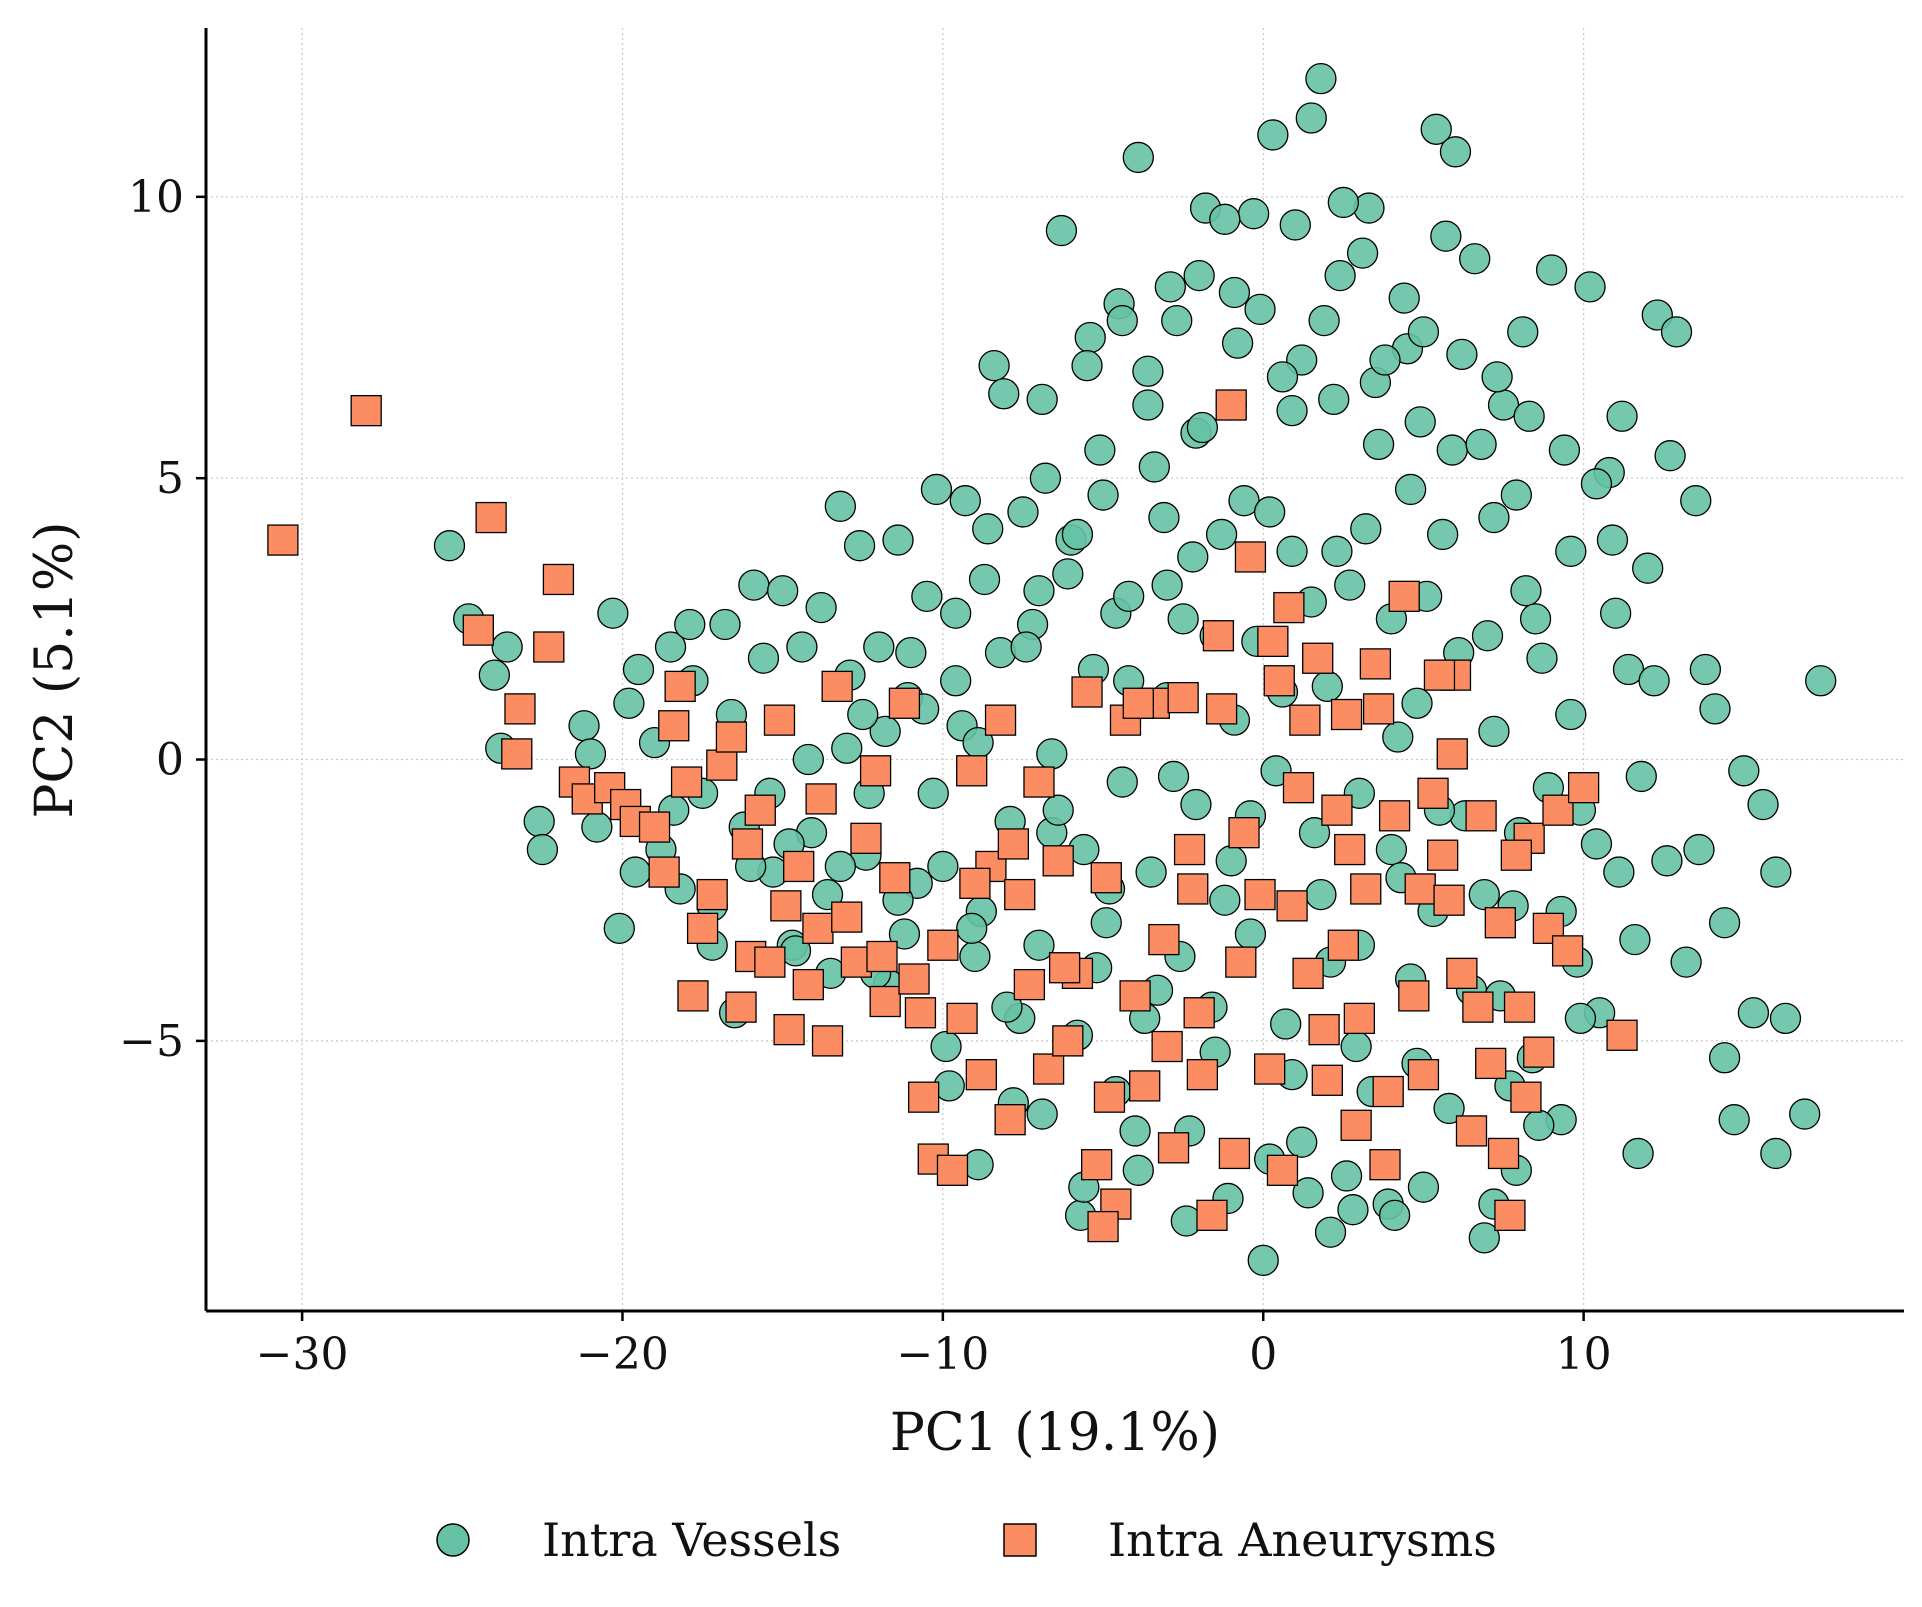 The width and height of the screenshot is (1922, 1607). I want to click on legend-label-intra-aneurysms: Intra Aneurysms, so click(1302, 1540).